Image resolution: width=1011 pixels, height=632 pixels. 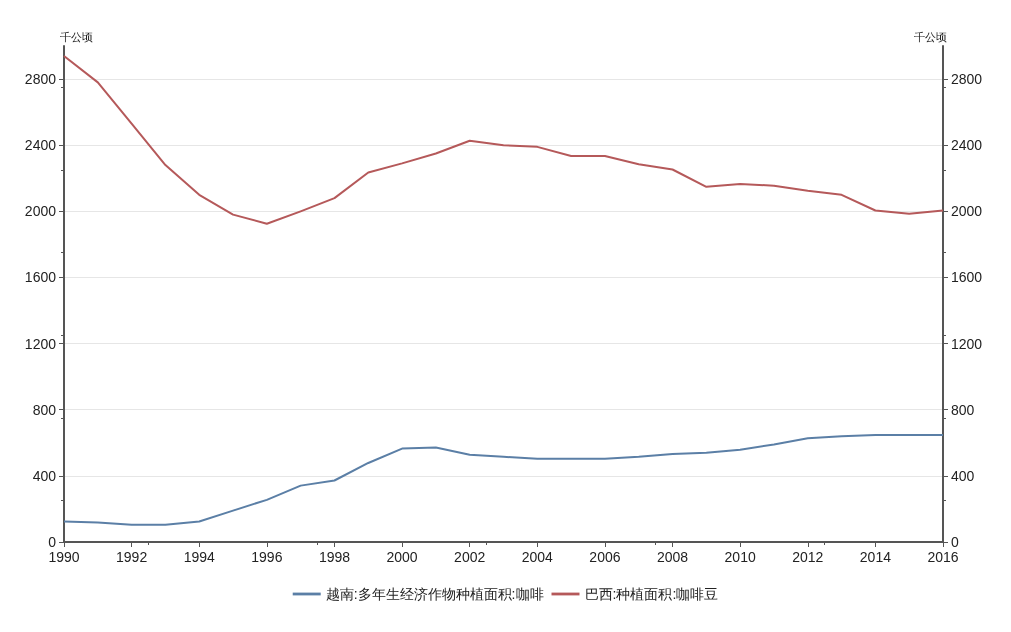 I want to click on x-tick-label: 1996, so click(x=267, y=557).